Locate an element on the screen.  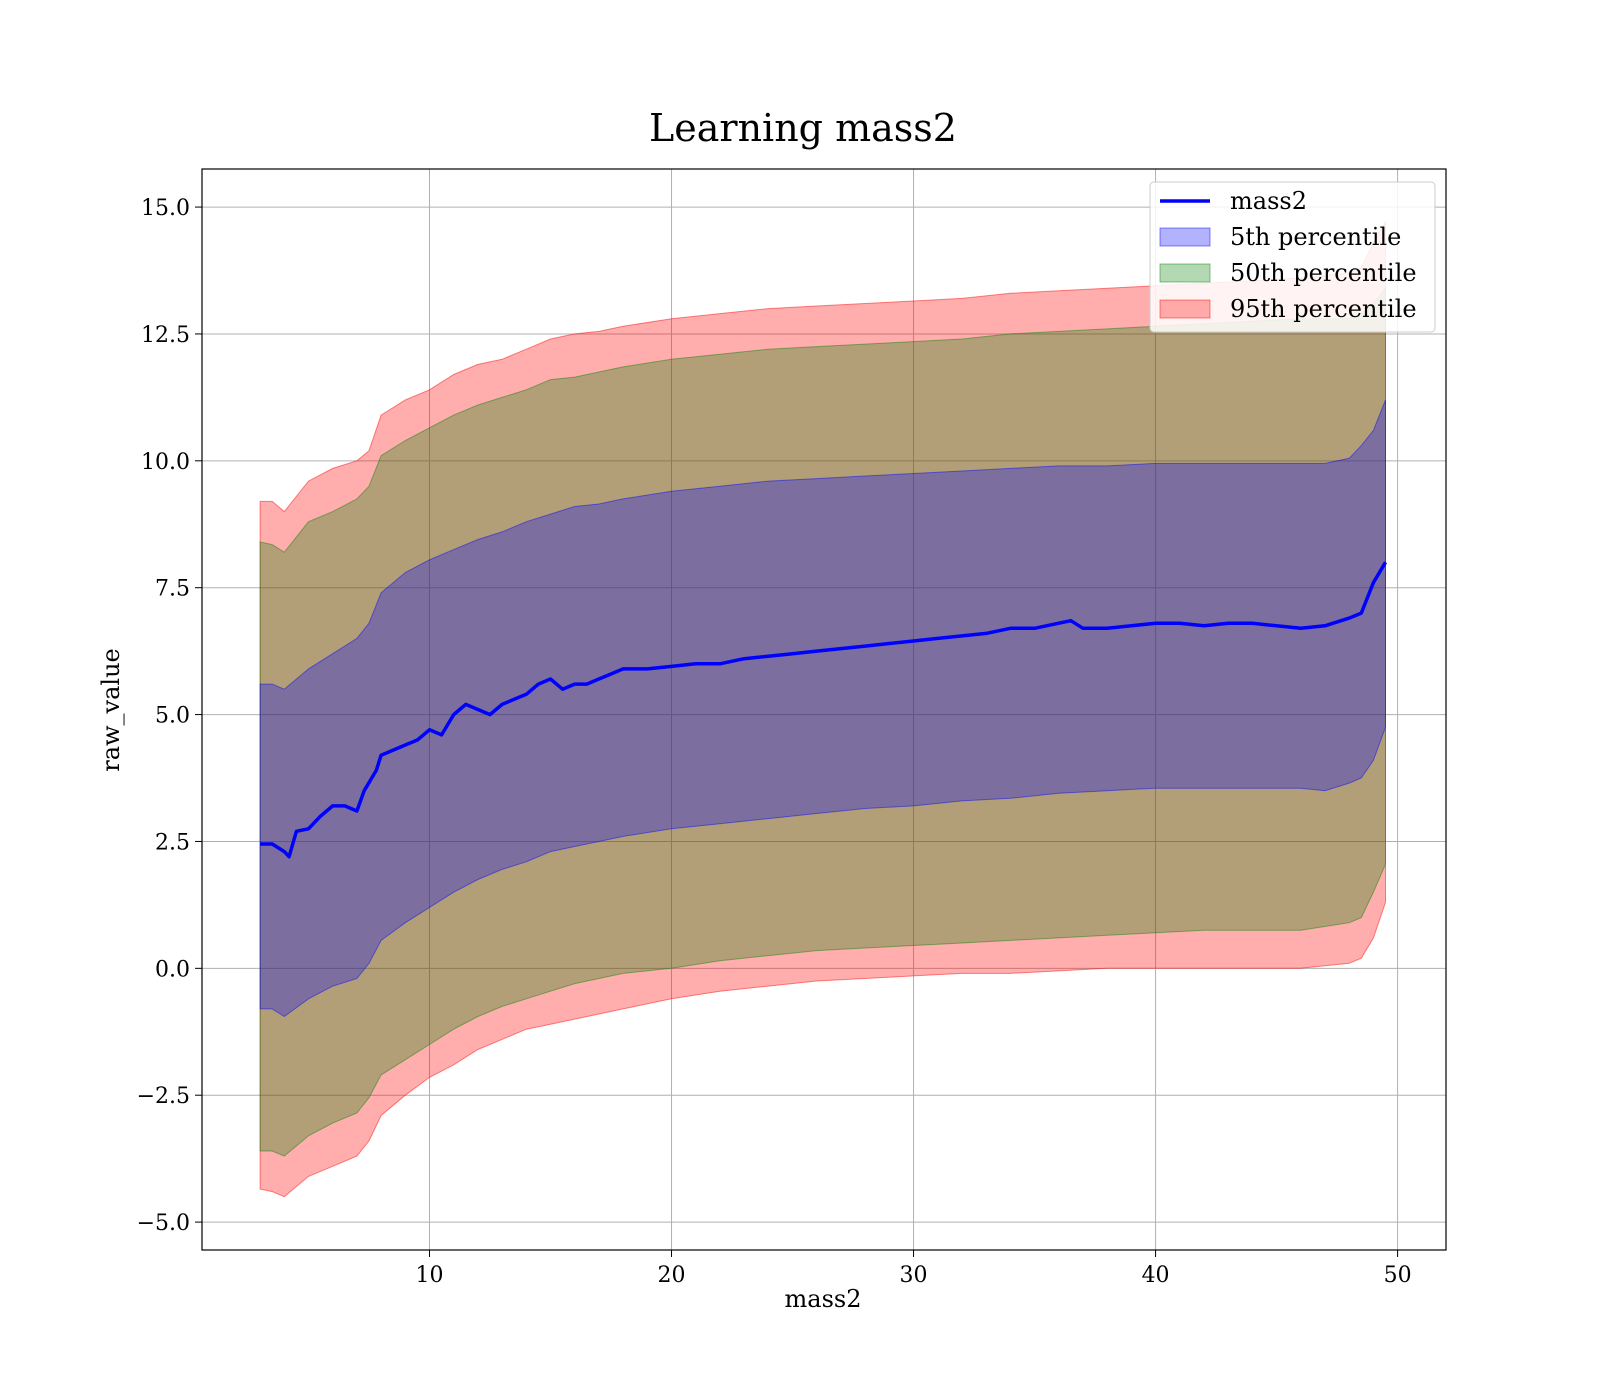
x-tick-label: 50 is located at coordinates (1398, 1275).